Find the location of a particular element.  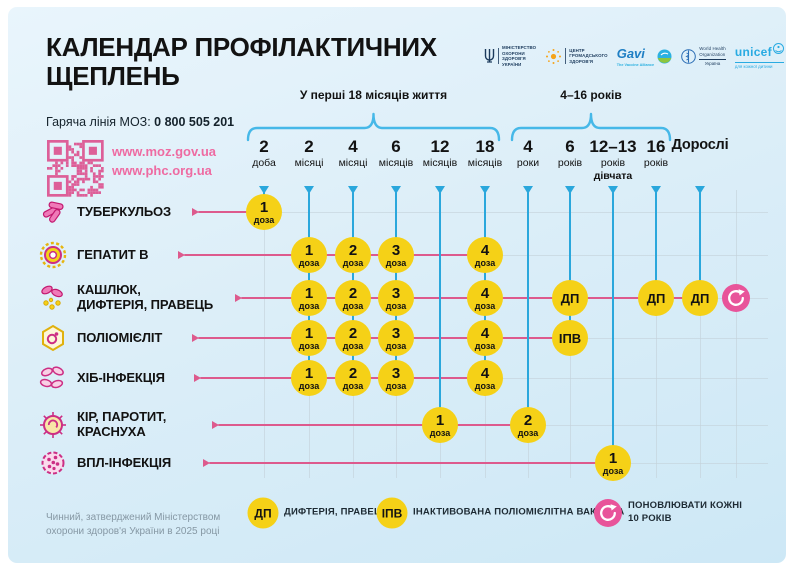

column-age: 12 is located at coordinates (440, 146).